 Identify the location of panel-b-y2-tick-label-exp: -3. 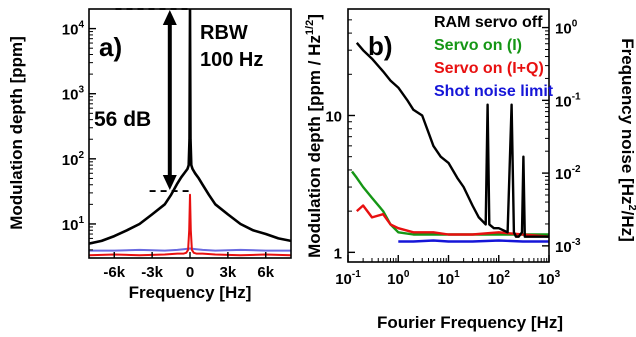
(576, 242).